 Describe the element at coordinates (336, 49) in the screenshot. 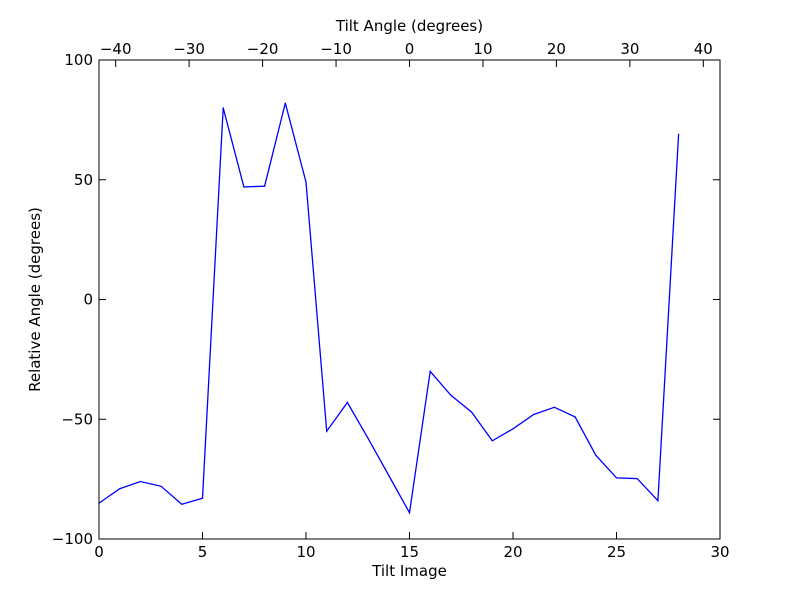

I see `top-tick-label: −10` at that location.